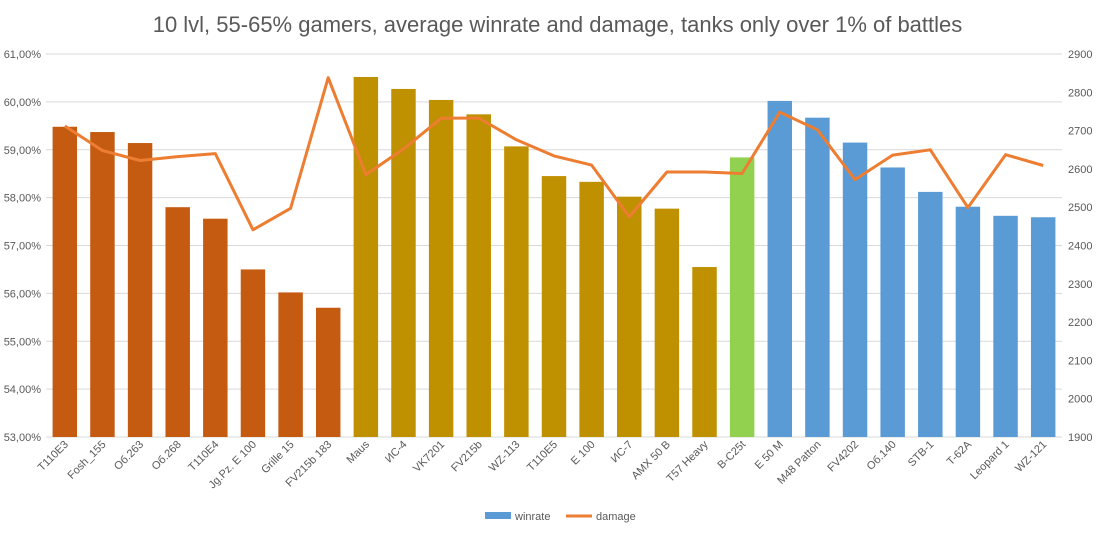 This screenshot has height=535, width=1115. What do you see at coordinates (1080, 247) in the screenshot?
I see `y-right-tick-label: 2400` at bounding box center [1080, 247].